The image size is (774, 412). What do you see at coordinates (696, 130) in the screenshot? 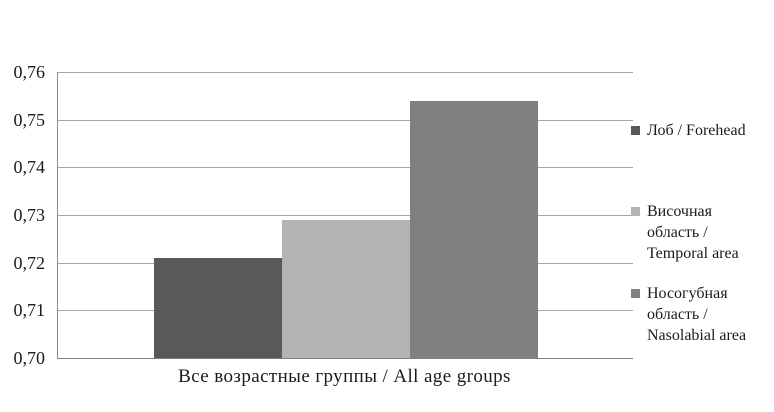
I see `legend-label: Лоб / Forehead` at bounding box center [696, 130].